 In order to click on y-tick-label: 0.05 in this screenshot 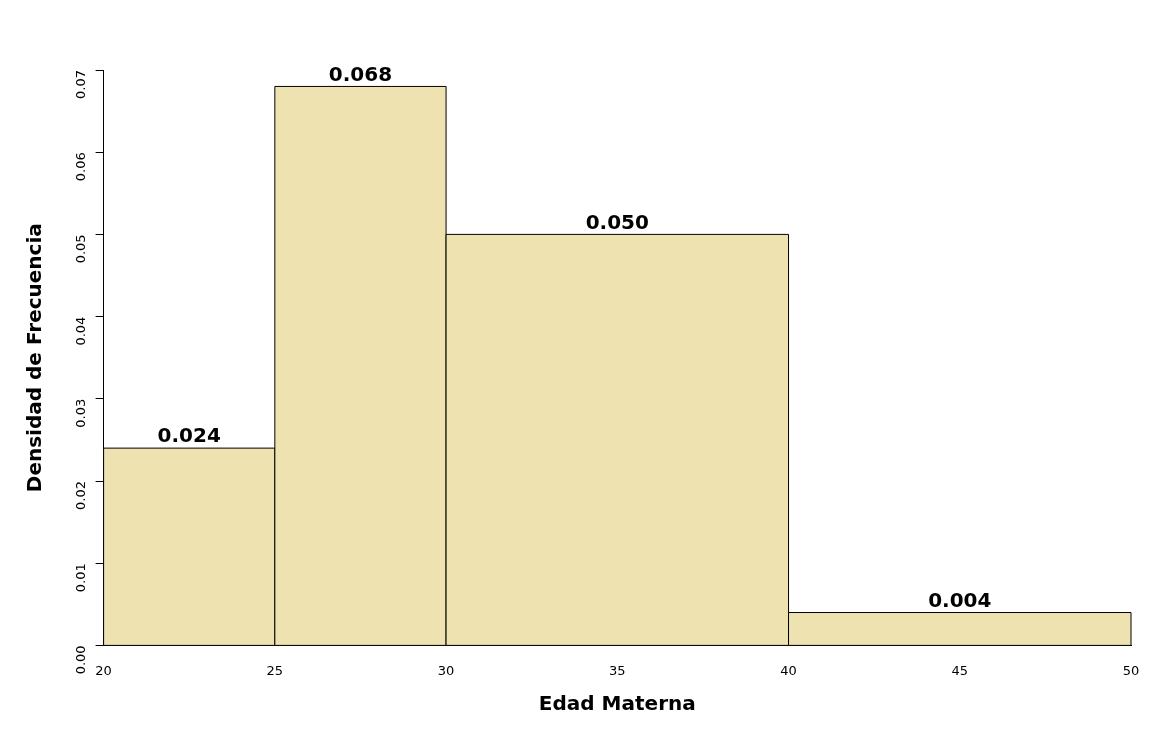, I will do `click(80, 249)`.